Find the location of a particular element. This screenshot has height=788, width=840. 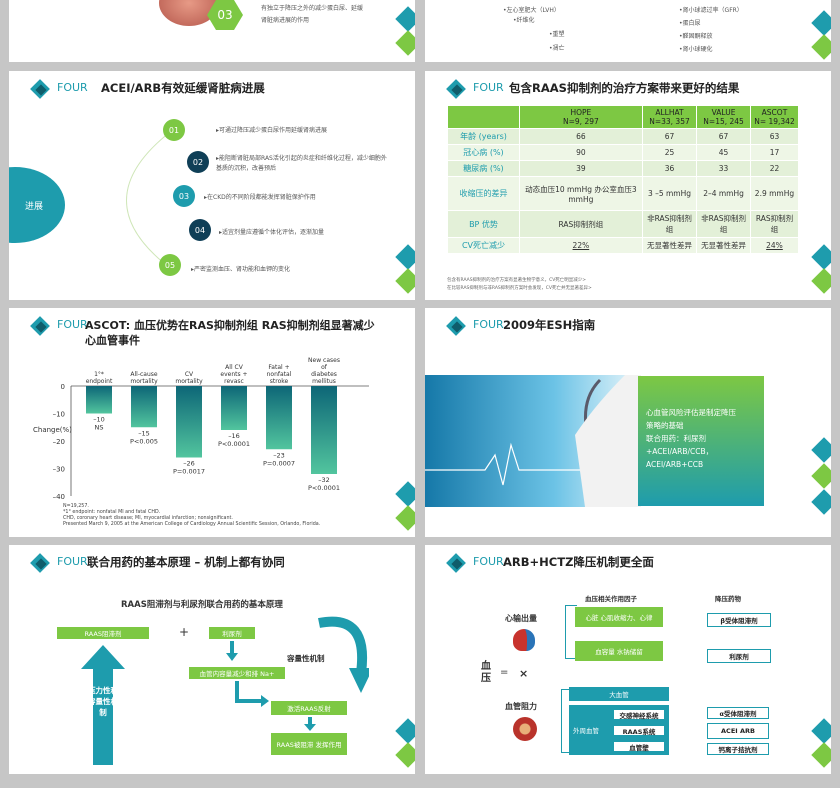

capacity-mechanism-label: 容量性机制 is located at coordinates (306, 658).